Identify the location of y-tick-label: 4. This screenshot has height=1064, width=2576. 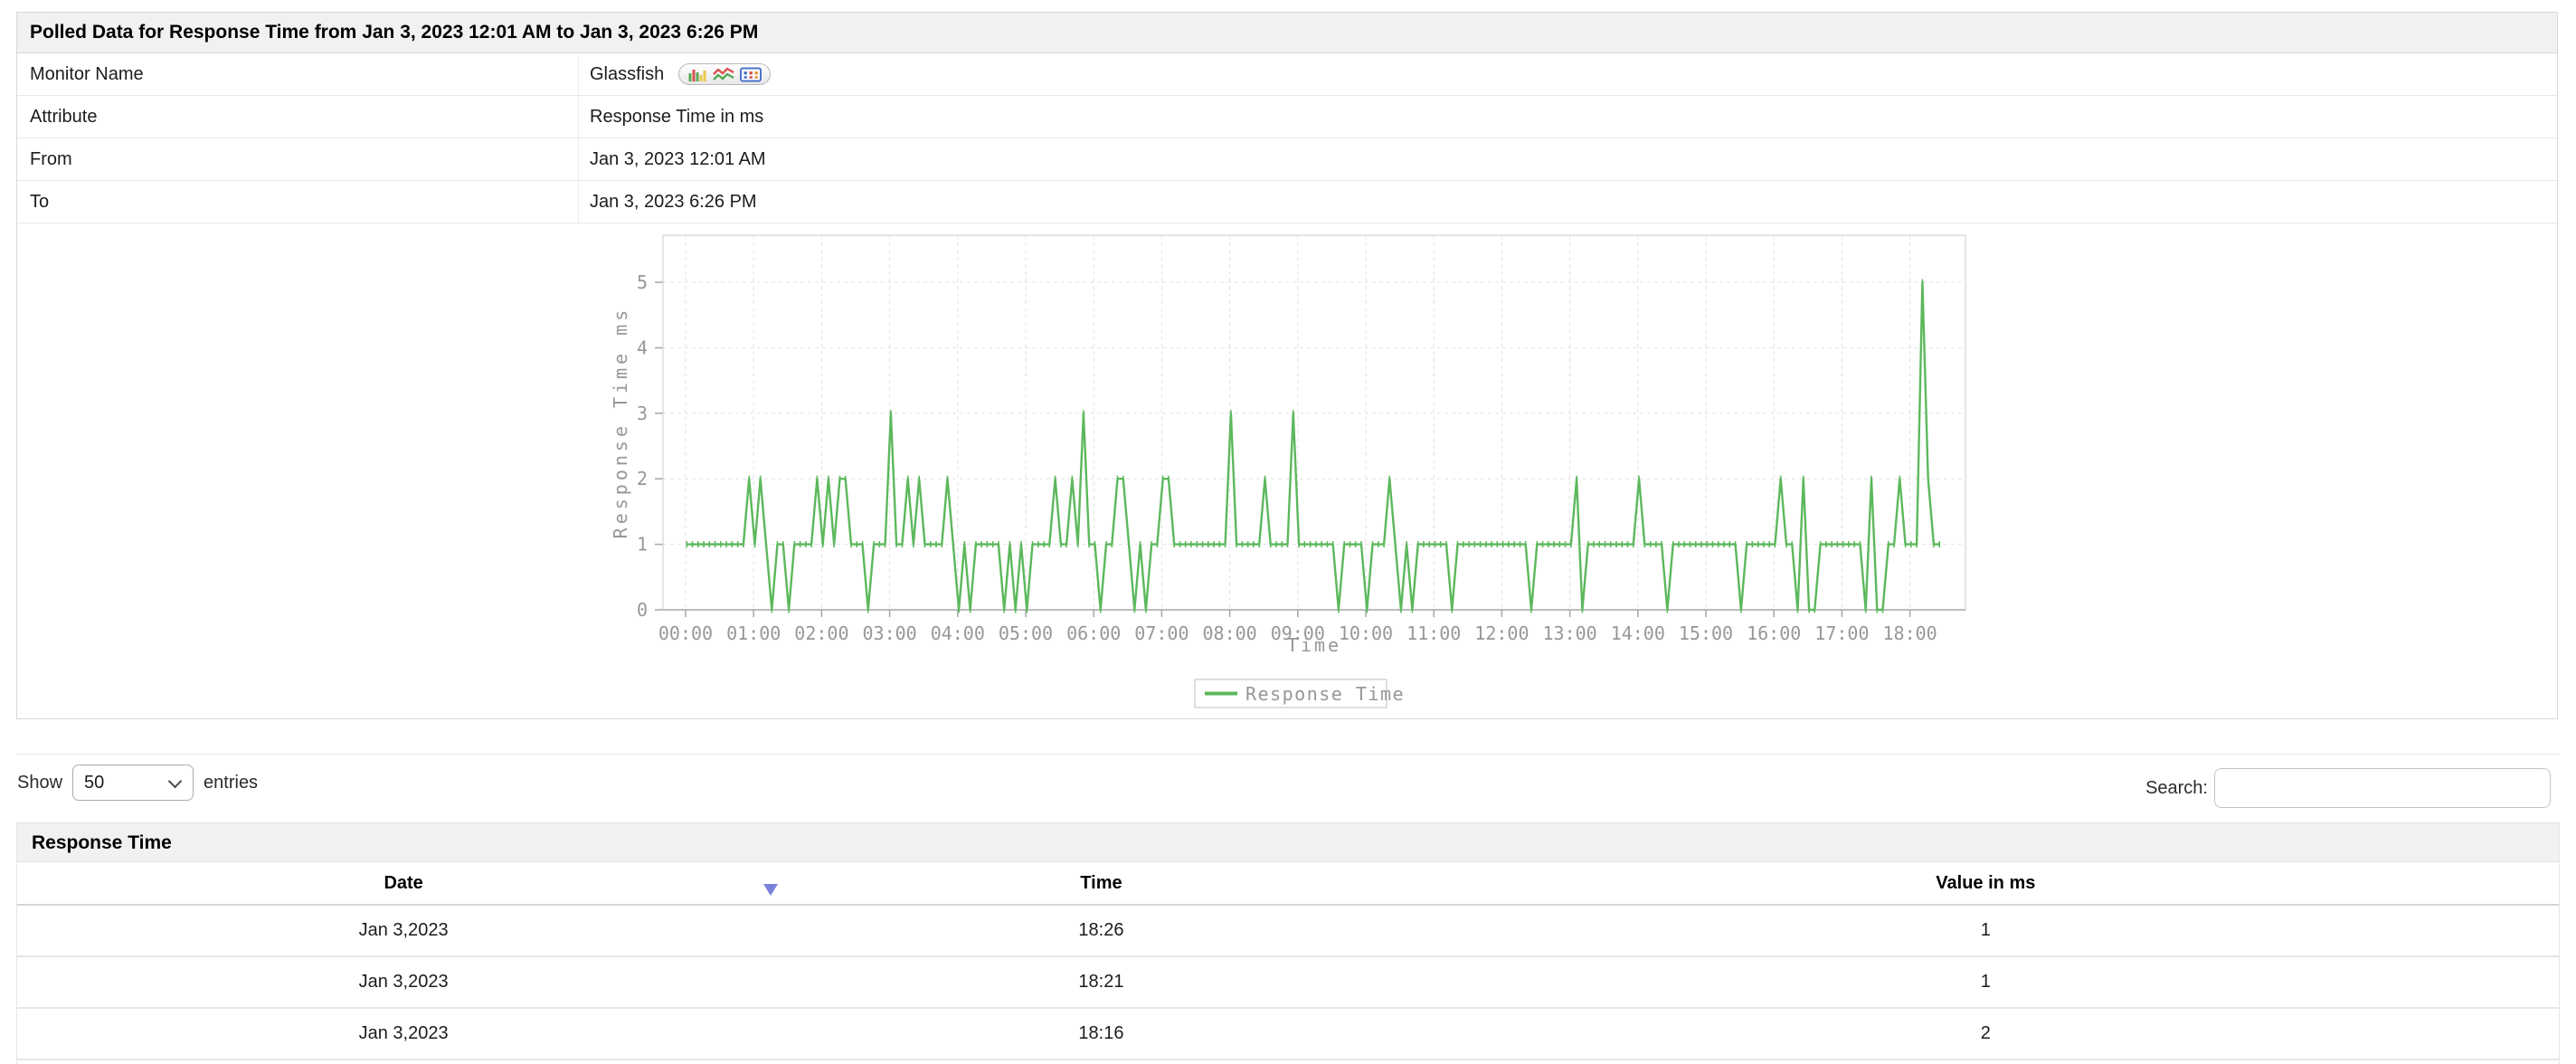
(642, 348).